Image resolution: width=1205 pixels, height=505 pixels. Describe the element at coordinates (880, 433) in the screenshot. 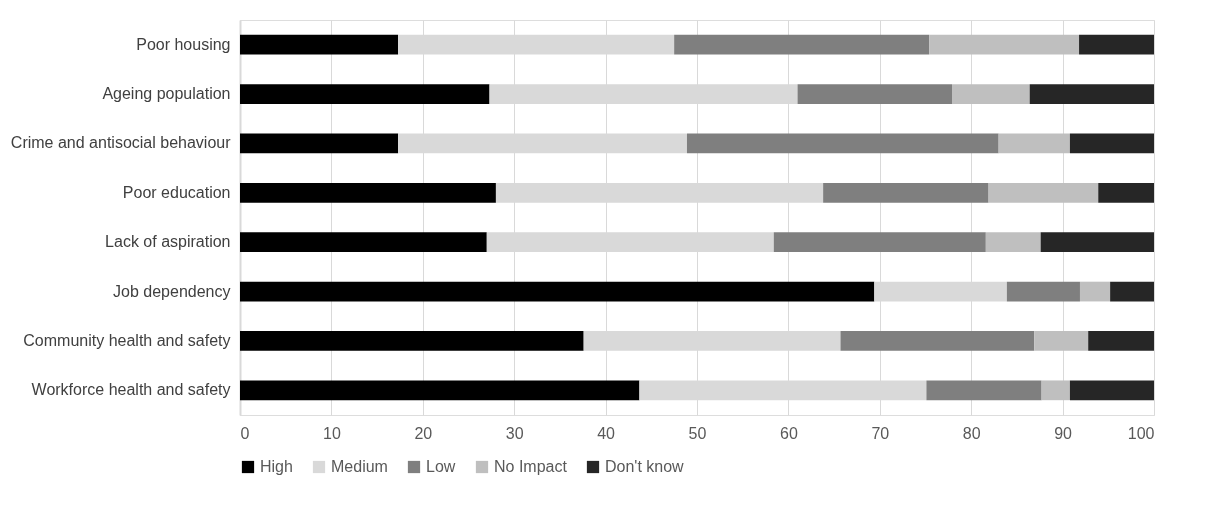

I see `x-tick-label: 70` at that location.